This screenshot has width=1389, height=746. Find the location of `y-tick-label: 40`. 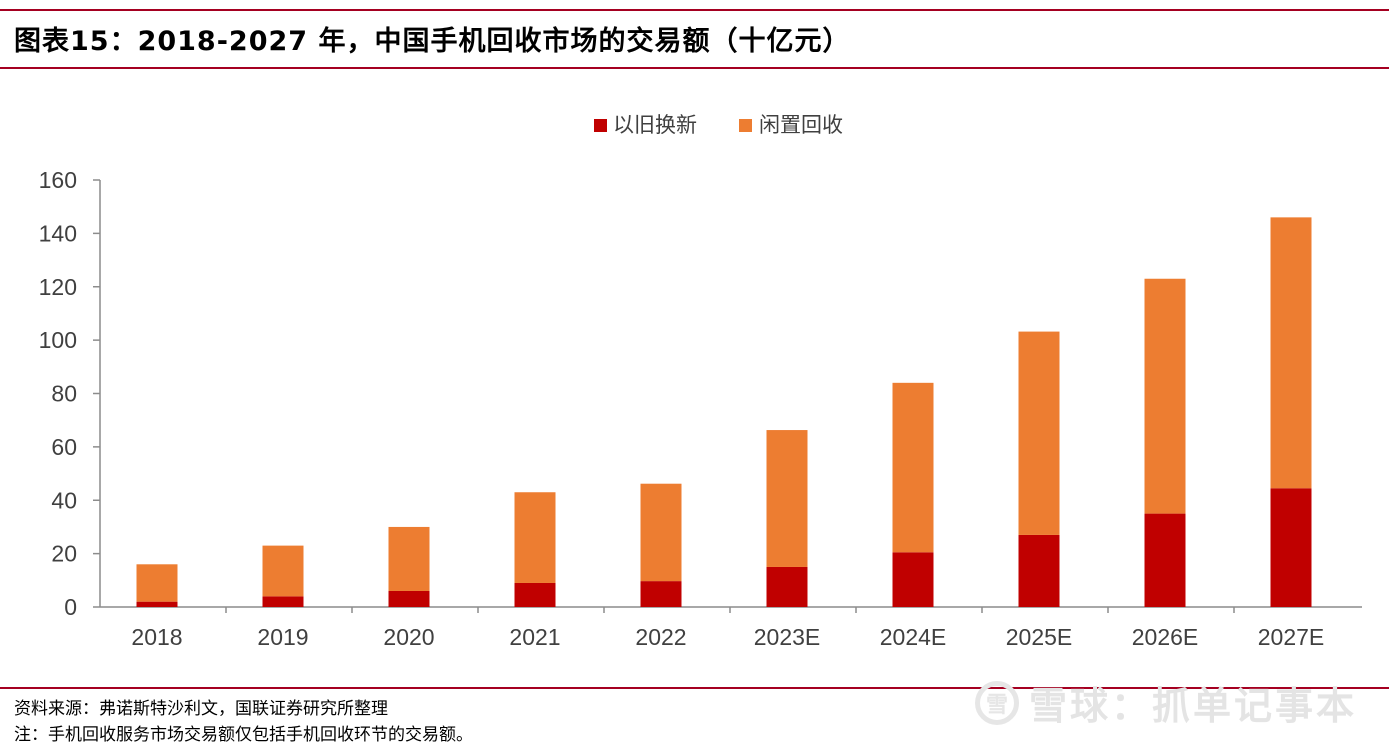

y-tick-label: 40 is located at coordinates (64, 500).